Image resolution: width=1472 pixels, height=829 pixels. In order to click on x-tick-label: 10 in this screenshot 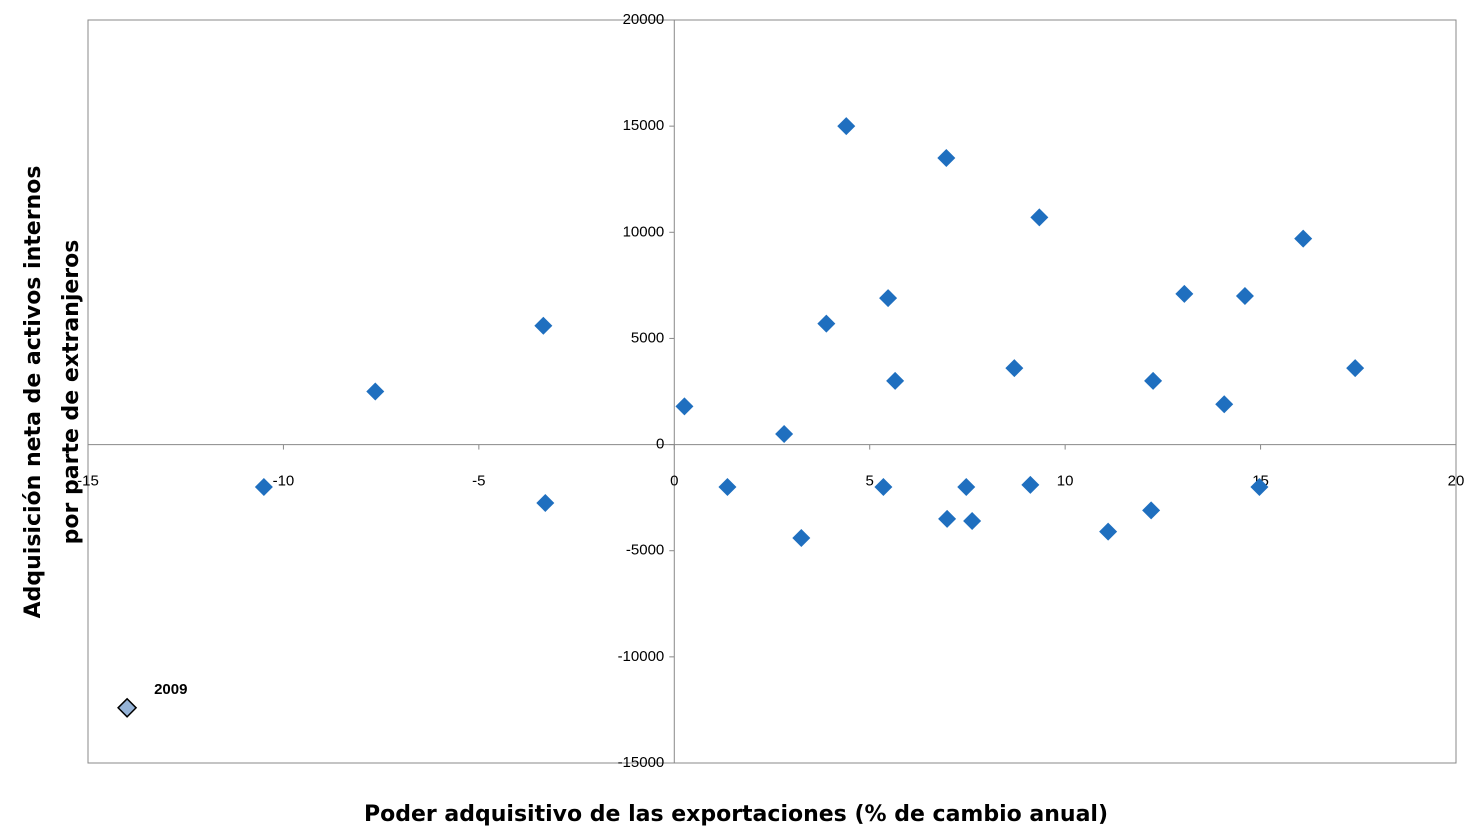, I will do `click(1065, 481)`.